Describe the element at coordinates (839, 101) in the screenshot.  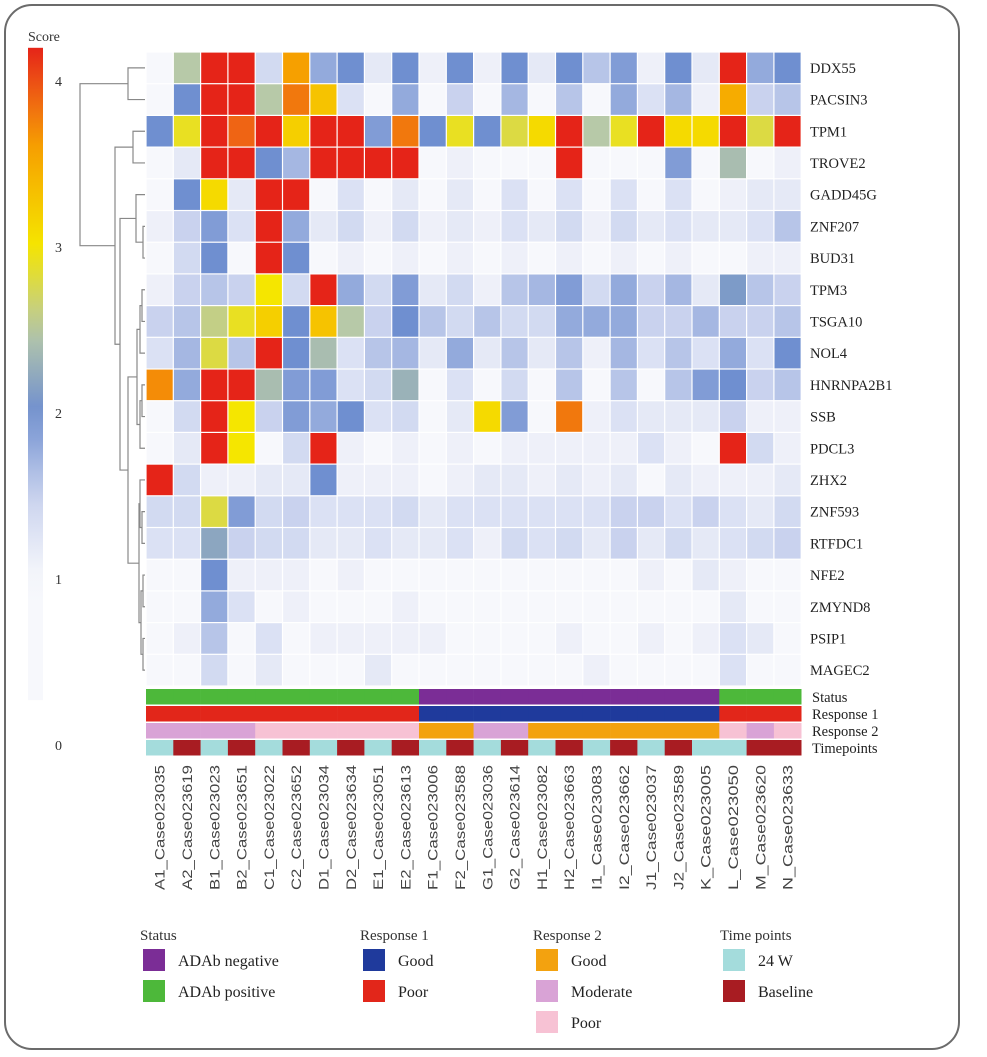
I see `row-label: PACSIN3` at that location.